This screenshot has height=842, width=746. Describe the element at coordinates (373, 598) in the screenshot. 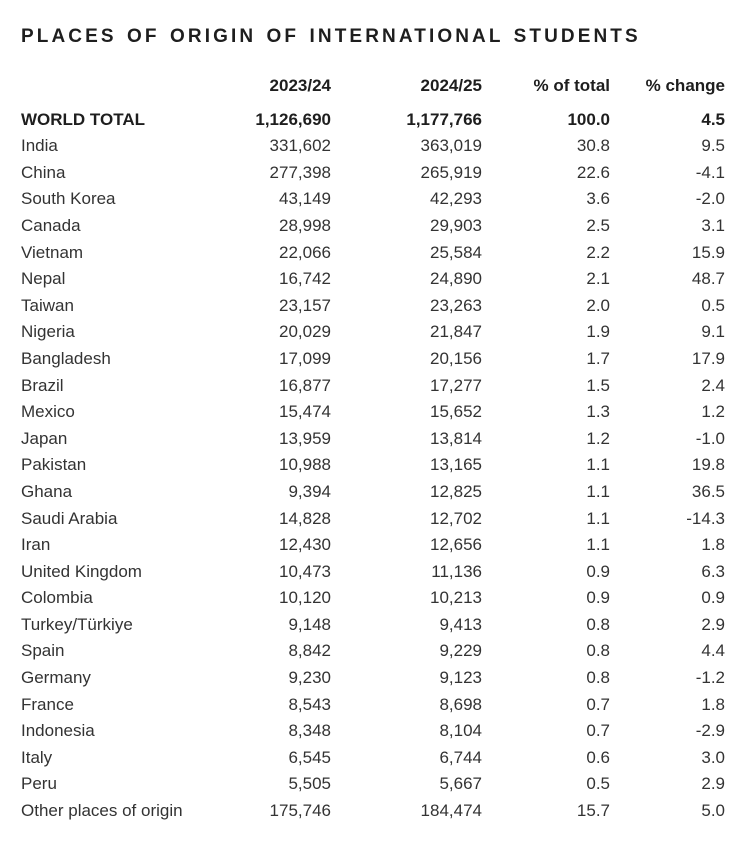

I see `table-row: Colombia 10,120 10,213 0.9 0.9` at that location.